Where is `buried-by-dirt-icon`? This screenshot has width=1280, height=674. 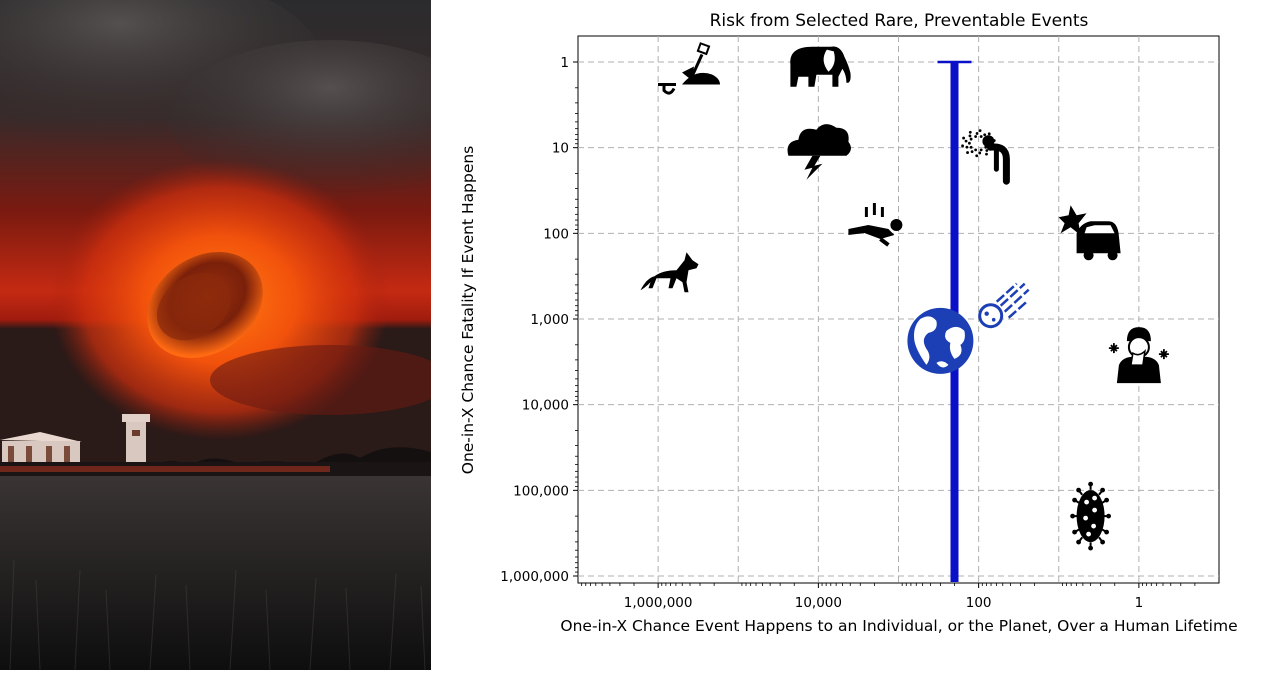
buried-by-dirt-icon is located at coordinates (689, 68).